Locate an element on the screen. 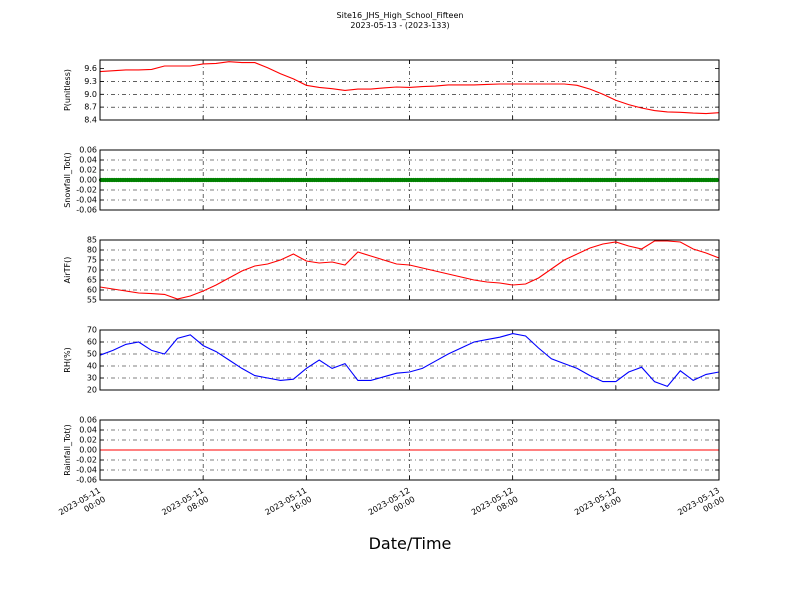  y-tick-label: 9.3 is located at coordinates (90, 81).